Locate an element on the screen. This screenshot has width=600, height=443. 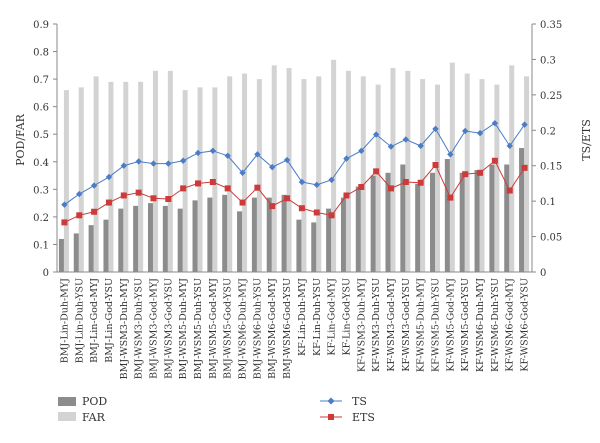
x-tick-label: KF-Lin-Duh-YSU is located at coordinates (317, 317).